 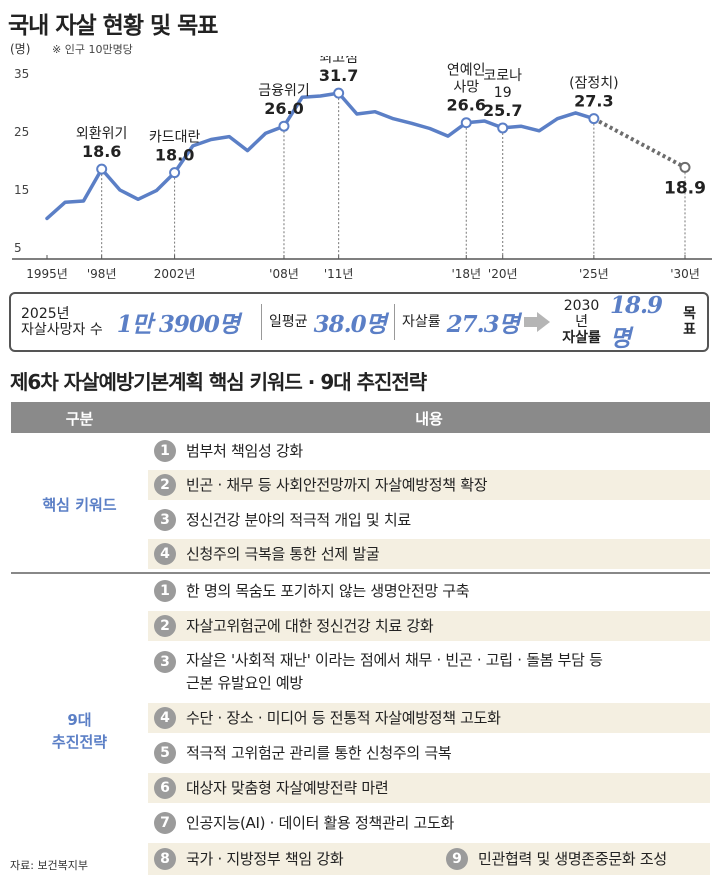 I want to click on x-tick-label: '25년, so click(x=594, y=274).